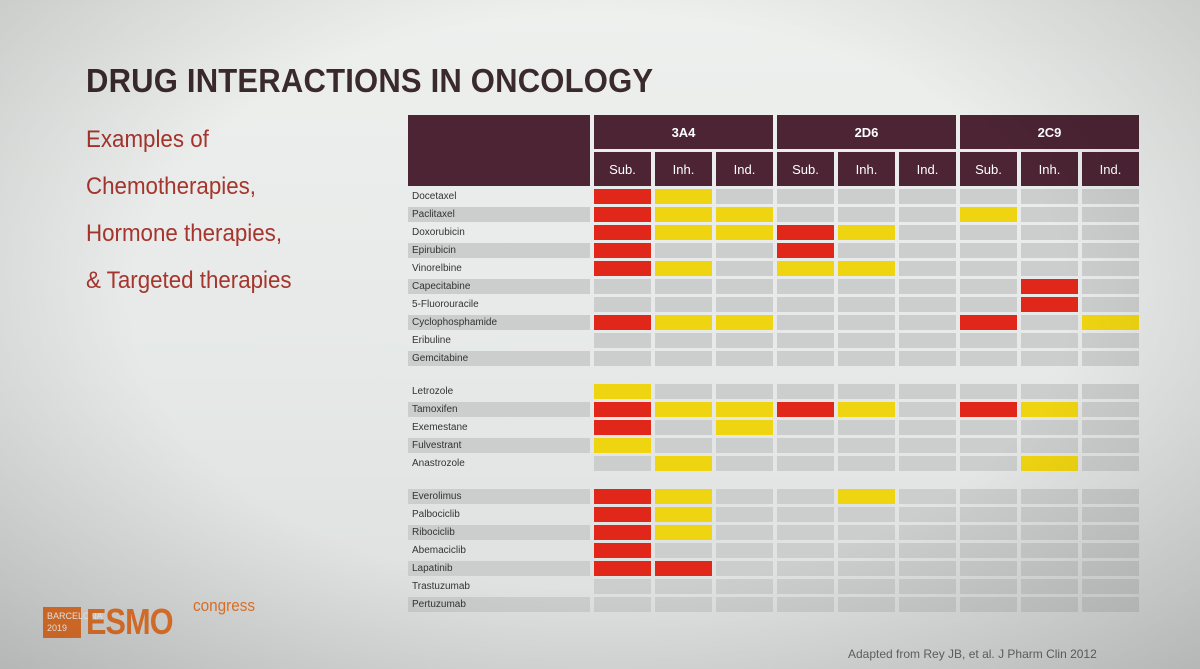 The width and height of the screenshot is (1200, 669). I want to click on header-2c9: 2C9, so click(1049, 132).